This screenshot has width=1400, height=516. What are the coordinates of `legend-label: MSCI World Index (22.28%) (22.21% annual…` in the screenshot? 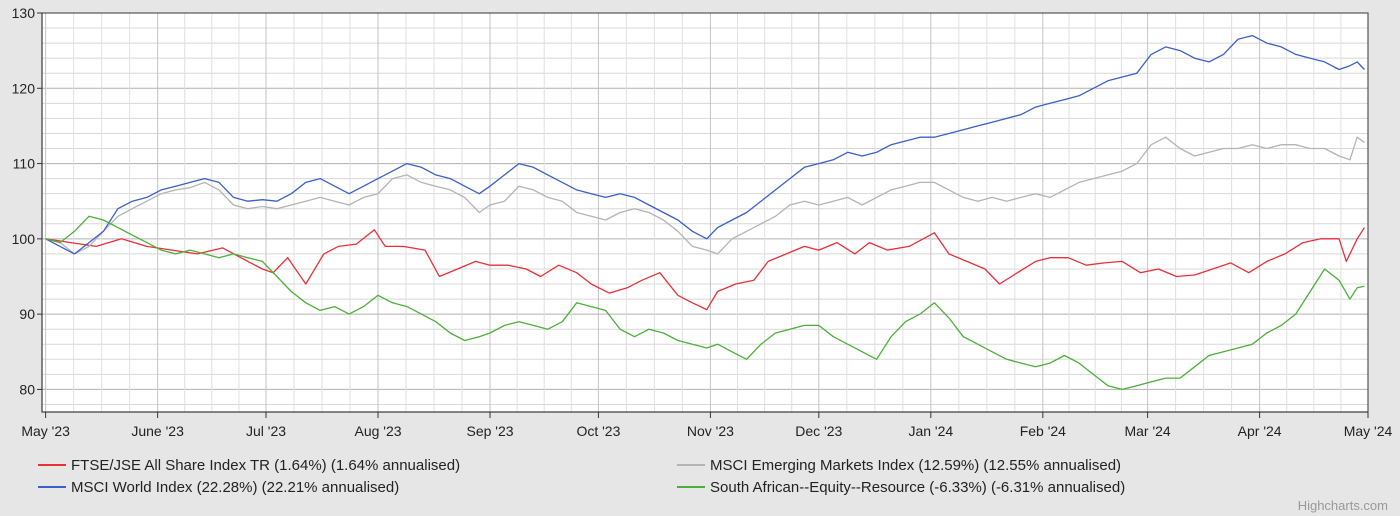 It's located at (235, 487).